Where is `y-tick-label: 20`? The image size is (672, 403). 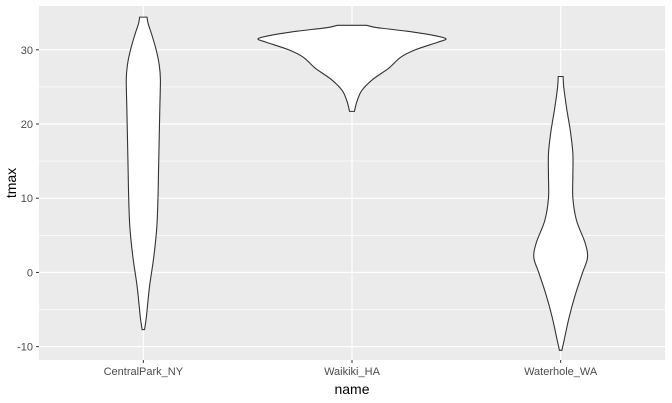
y-tick-label: 20 is located at coordinates (27, 125).